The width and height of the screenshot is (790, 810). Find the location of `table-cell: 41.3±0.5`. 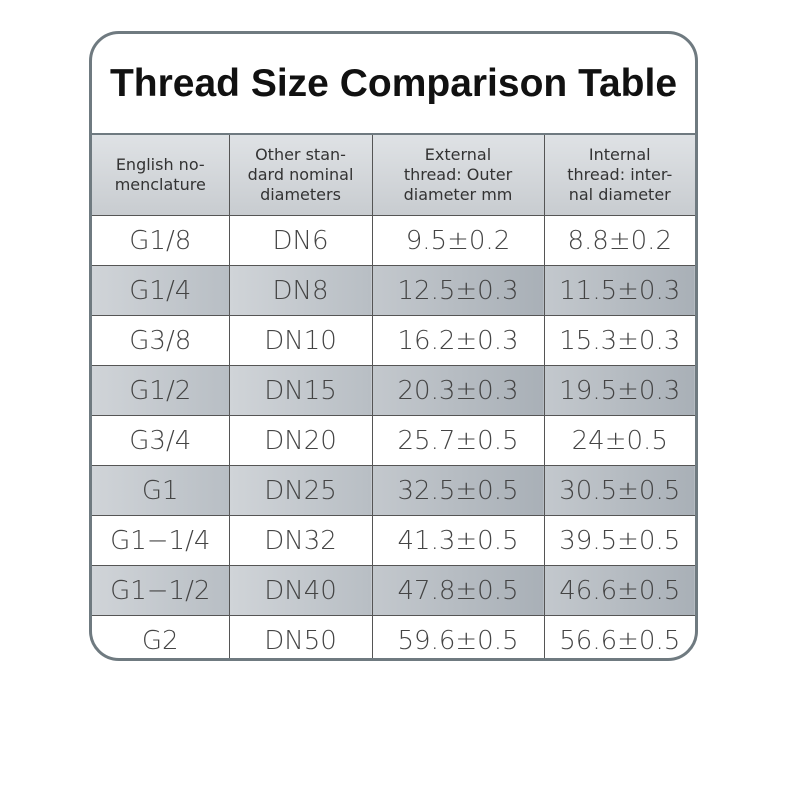

table-cell: 41.3±0.5 is located at coordinates (458, 540).